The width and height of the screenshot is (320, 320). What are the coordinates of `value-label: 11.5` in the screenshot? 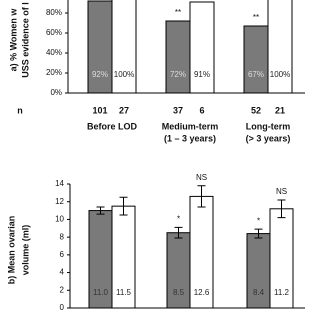 It's located at (124, 292).